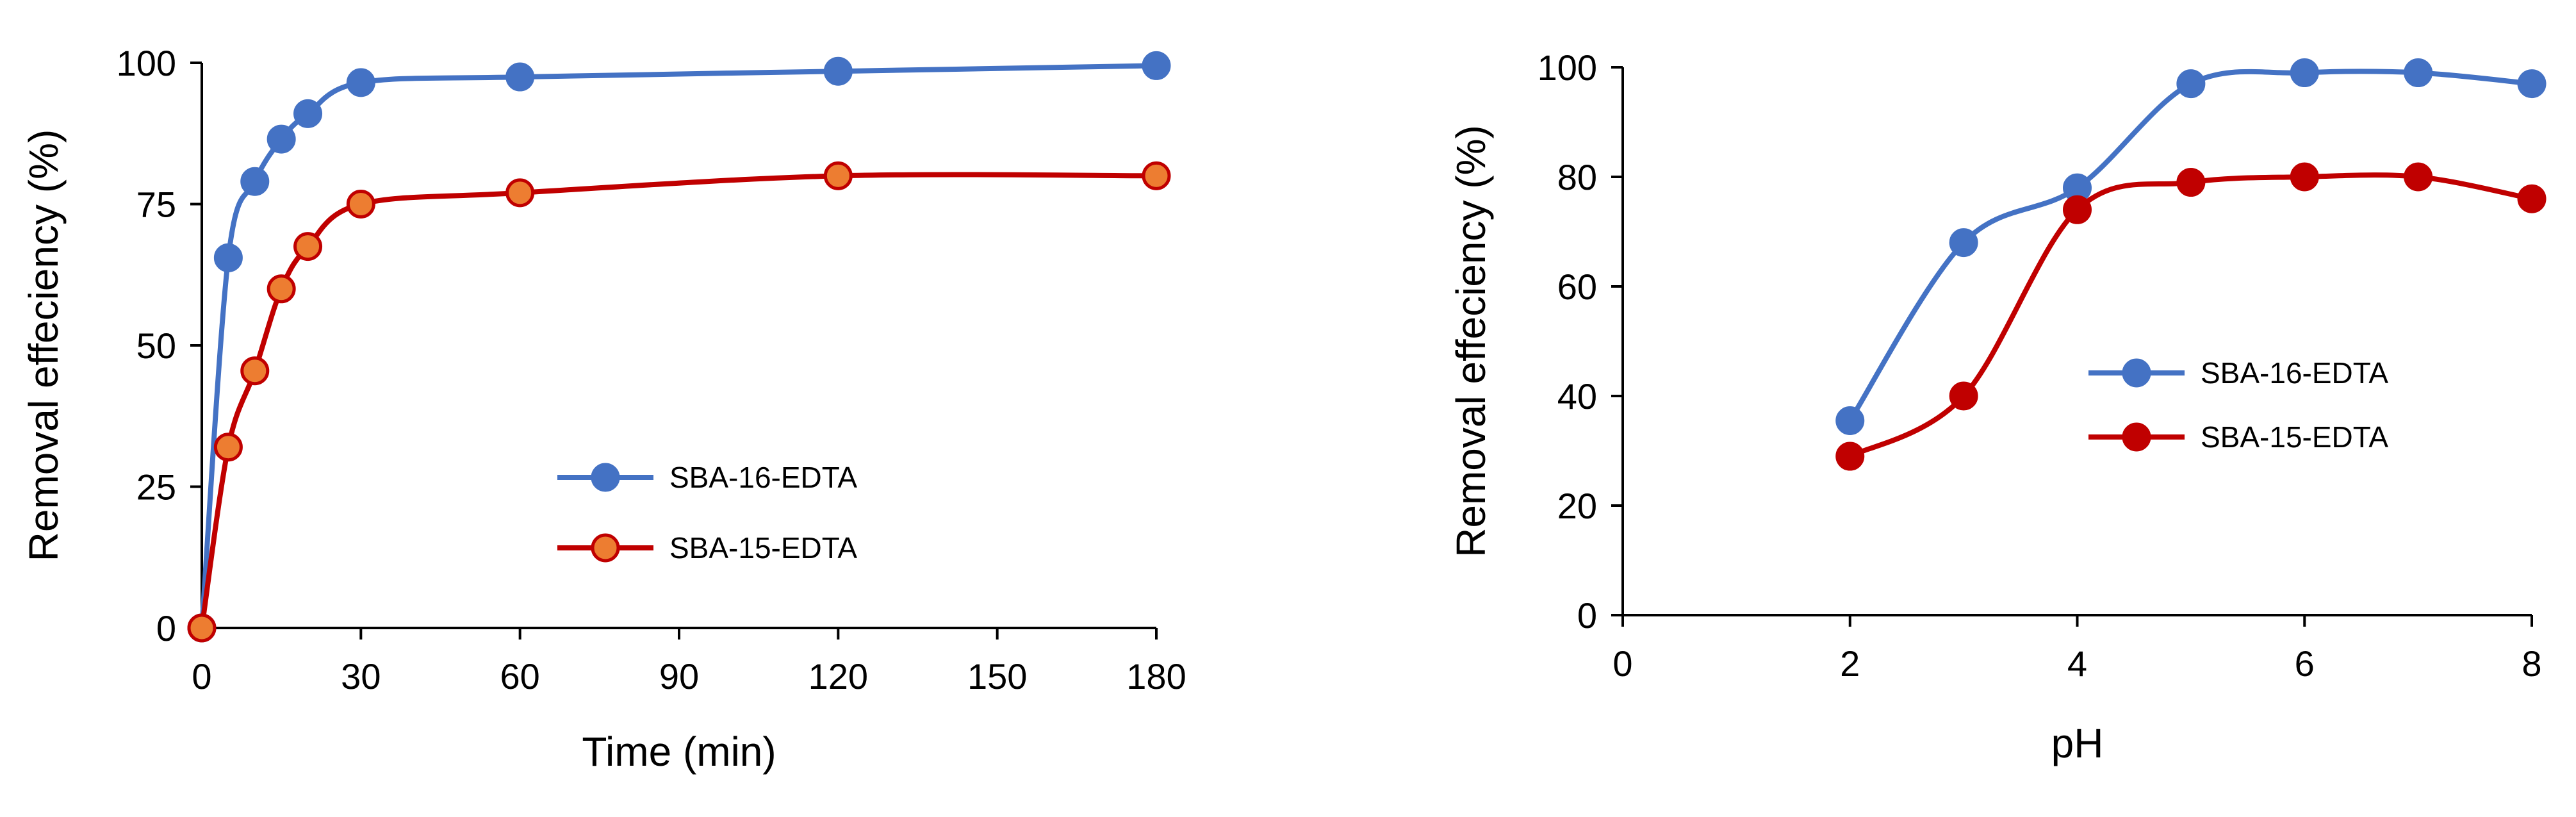 This screenshot has width=2576, height=817. Describe the element at coordinates (156, 487) in the screenshot. I see `y-tick-label: 25` at that location.